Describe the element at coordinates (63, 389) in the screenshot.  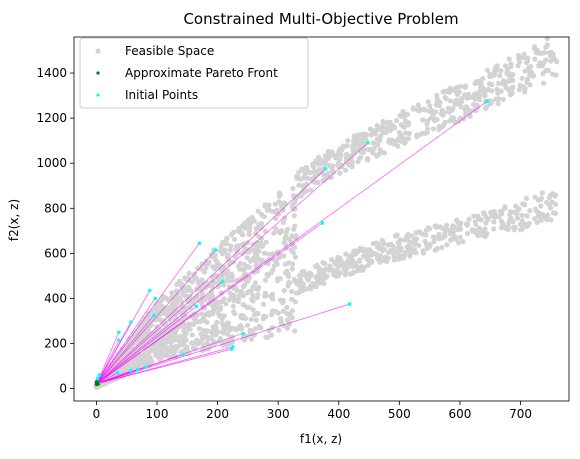
I see `y-tick-label: 0` at that location.